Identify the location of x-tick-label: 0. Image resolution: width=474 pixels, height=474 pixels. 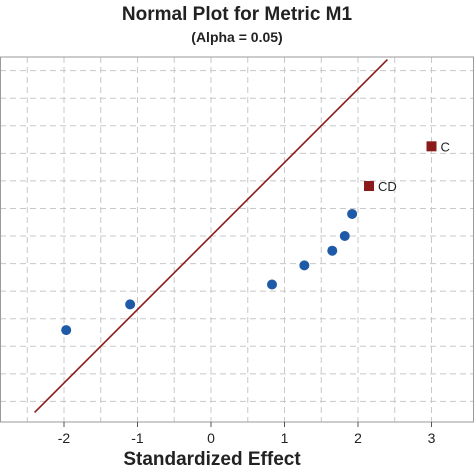
(211, 438).